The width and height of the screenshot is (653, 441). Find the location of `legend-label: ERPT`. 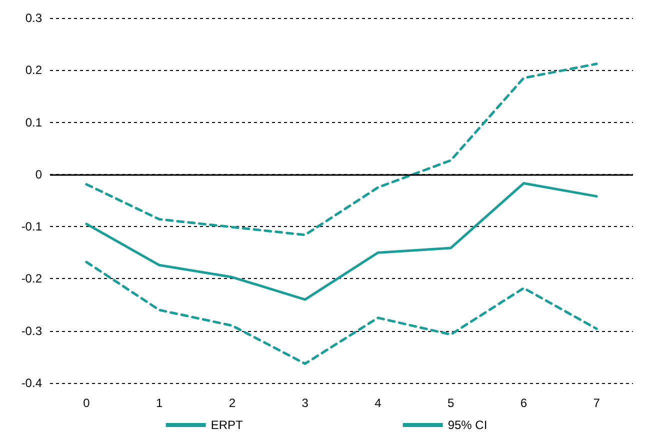

legend-label: ERPT is located at coordinates (227, 425).